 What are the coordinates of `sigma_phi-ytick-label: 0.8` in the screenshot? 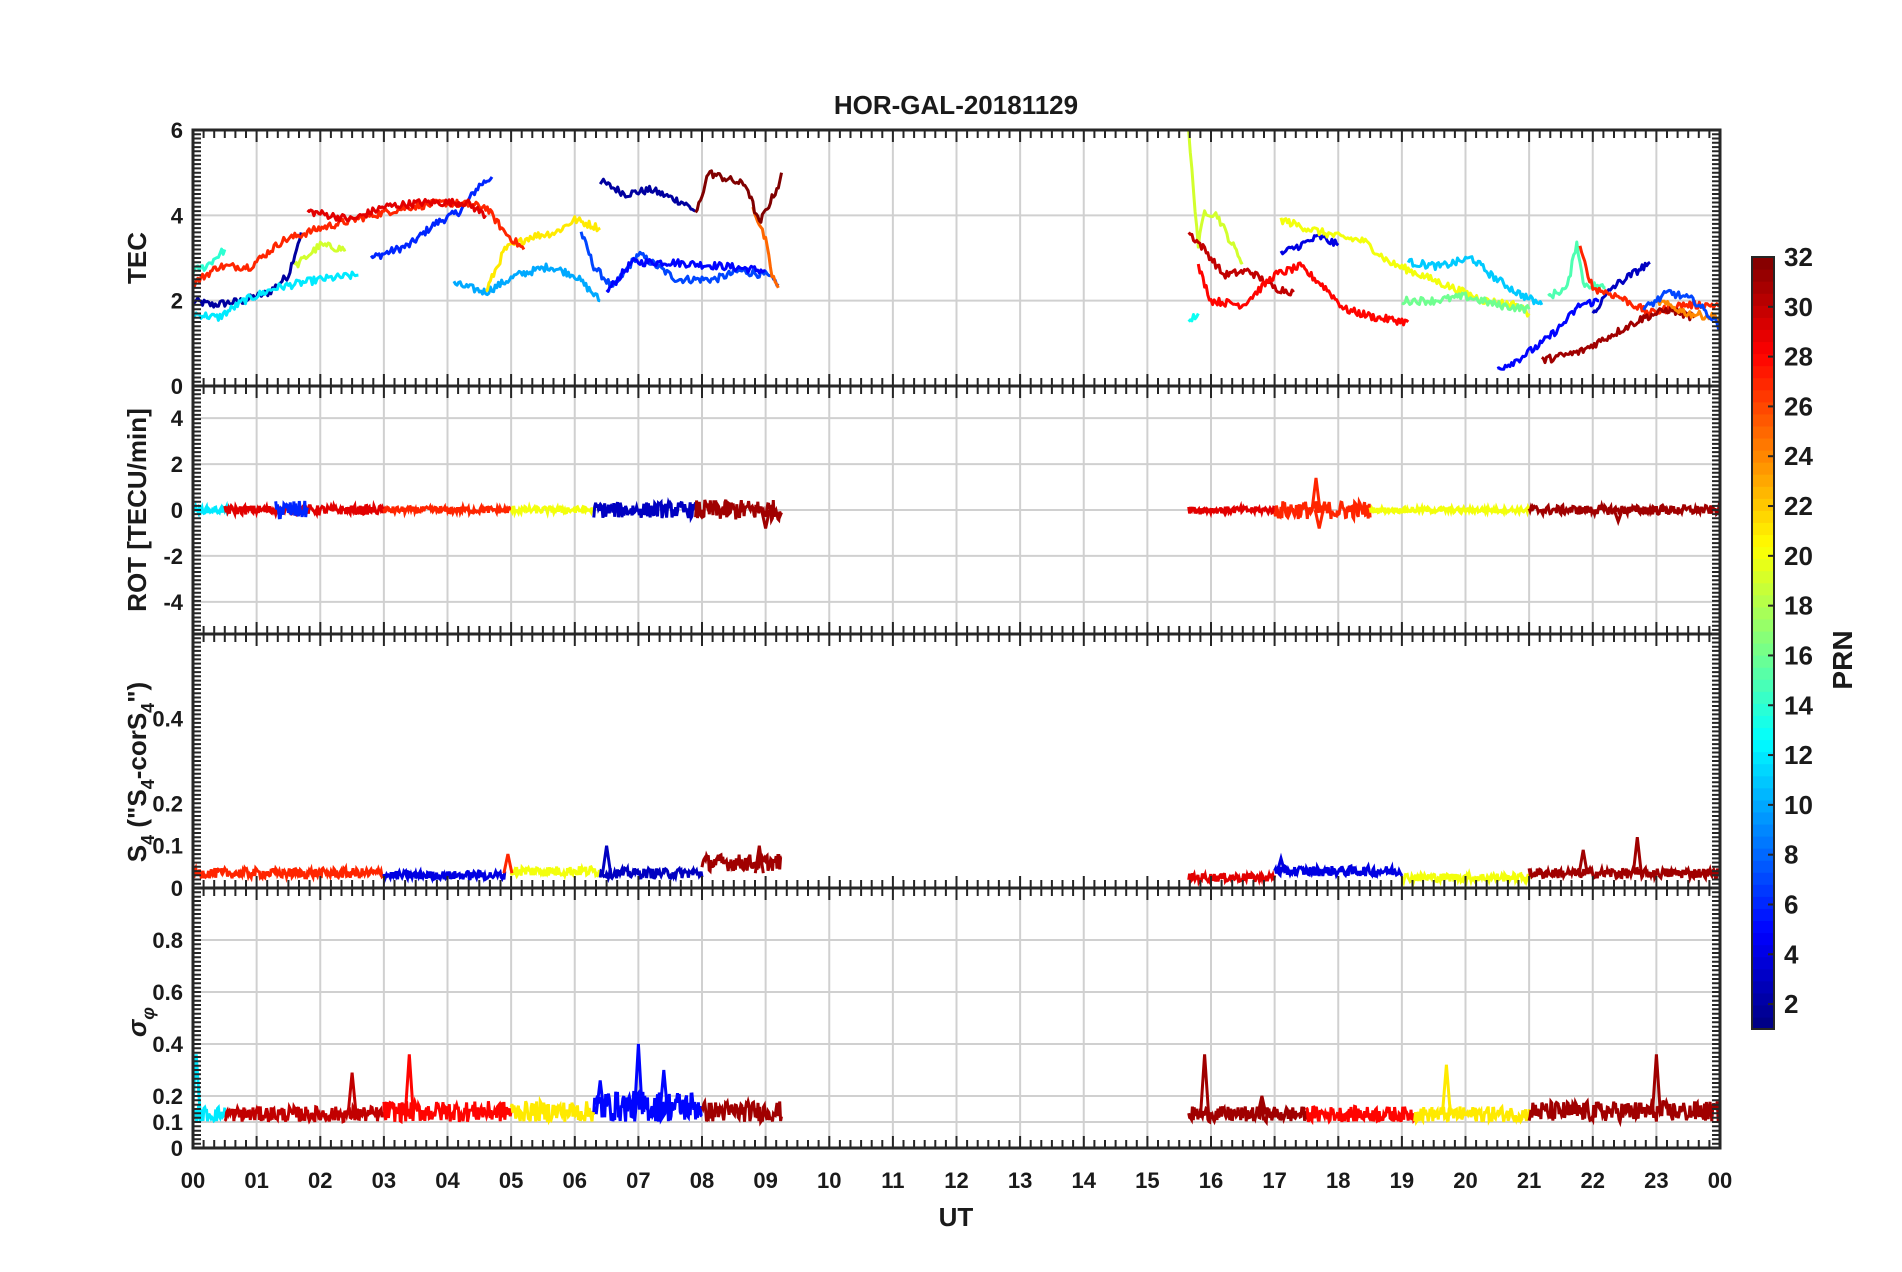 It's located at (167, 940).